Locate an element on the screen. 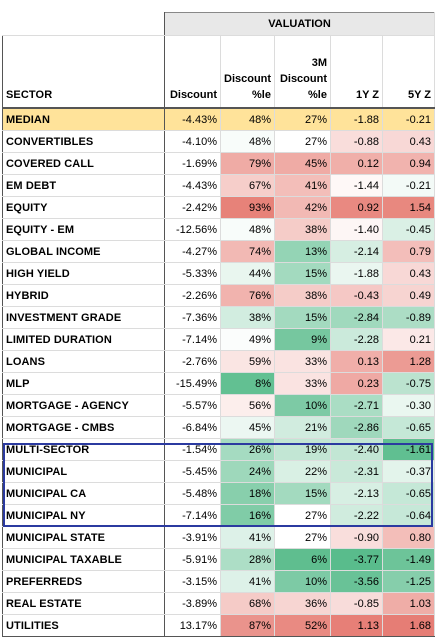 The image size is (436, 637). discount-pctle-cell: 16% is located at coordinates (247, 515).